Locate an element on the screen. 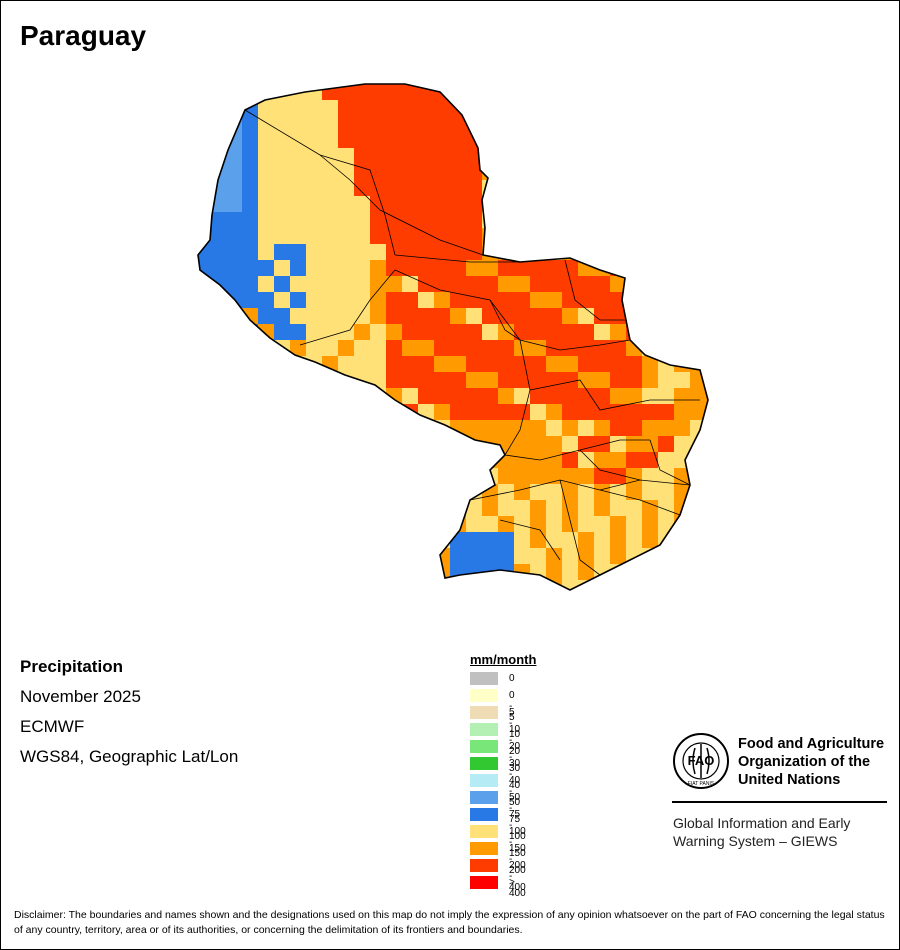 This screenshot has height=950, width=900. legend-label: 10 - 20 is located at coordinates (515, 740).